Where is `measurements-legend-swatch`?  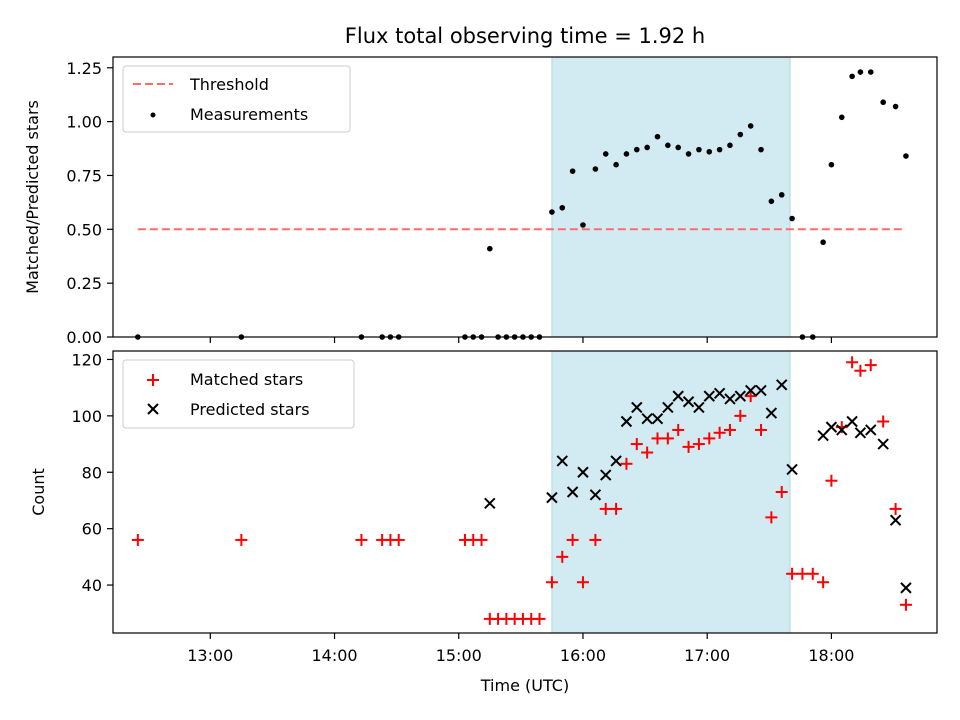
measurements-legend-swatch is located at coordinates (153, 115).